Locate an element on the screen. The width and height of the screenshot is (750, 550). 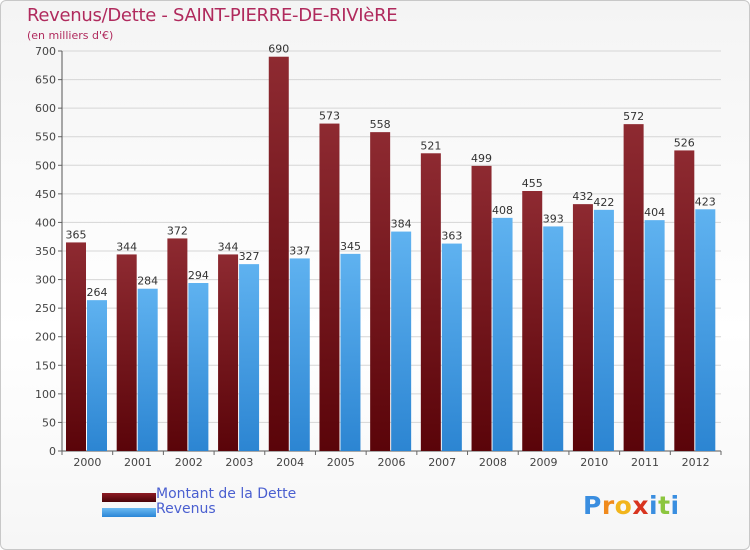
data-label-debt: 372 is located at coordinates (177, 230).